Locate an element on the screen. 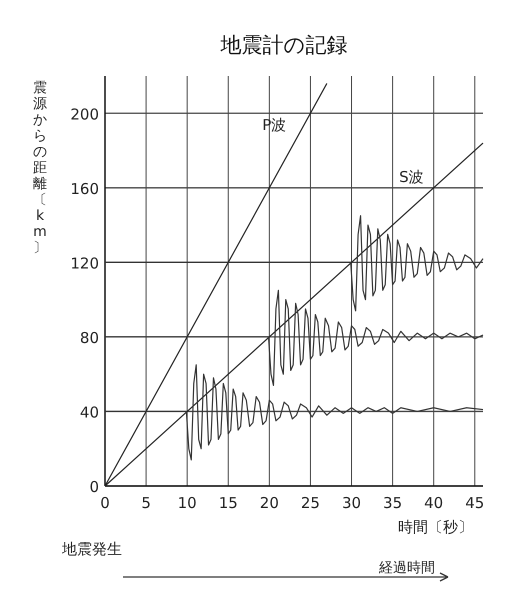 The image size is (505, 614). y-tick-label: 40 is located at coordinates (89, 412).